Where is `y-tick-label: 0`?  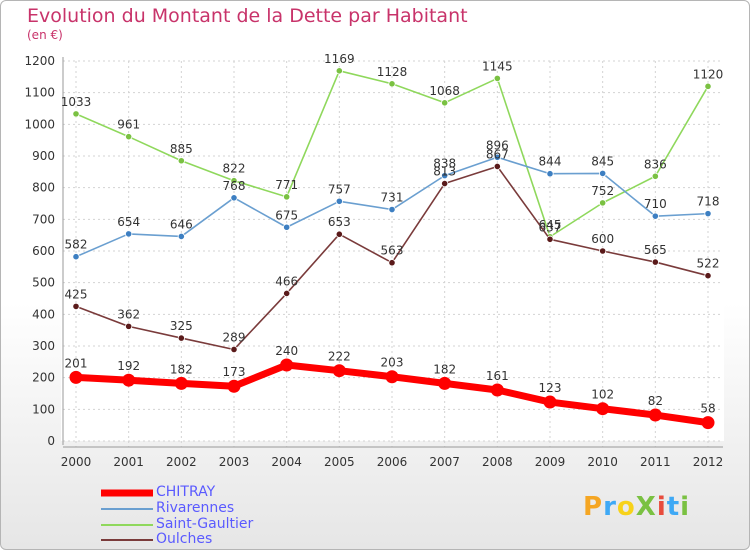 y-tick-label: 0 is located at coordinates (51, 441).